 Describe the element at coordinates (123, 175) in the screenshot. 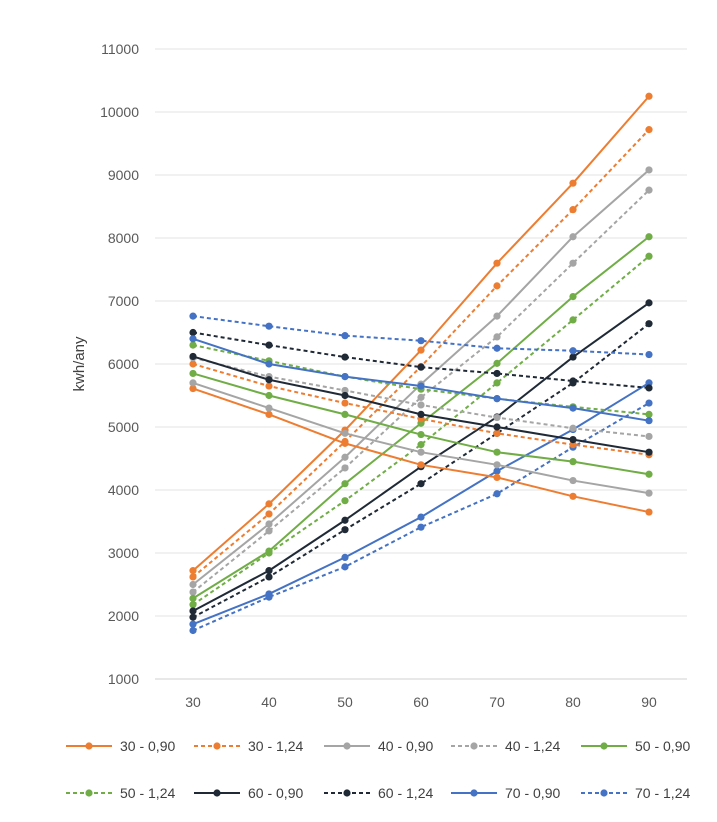

I see `y-tick-label: 9000` at that location.